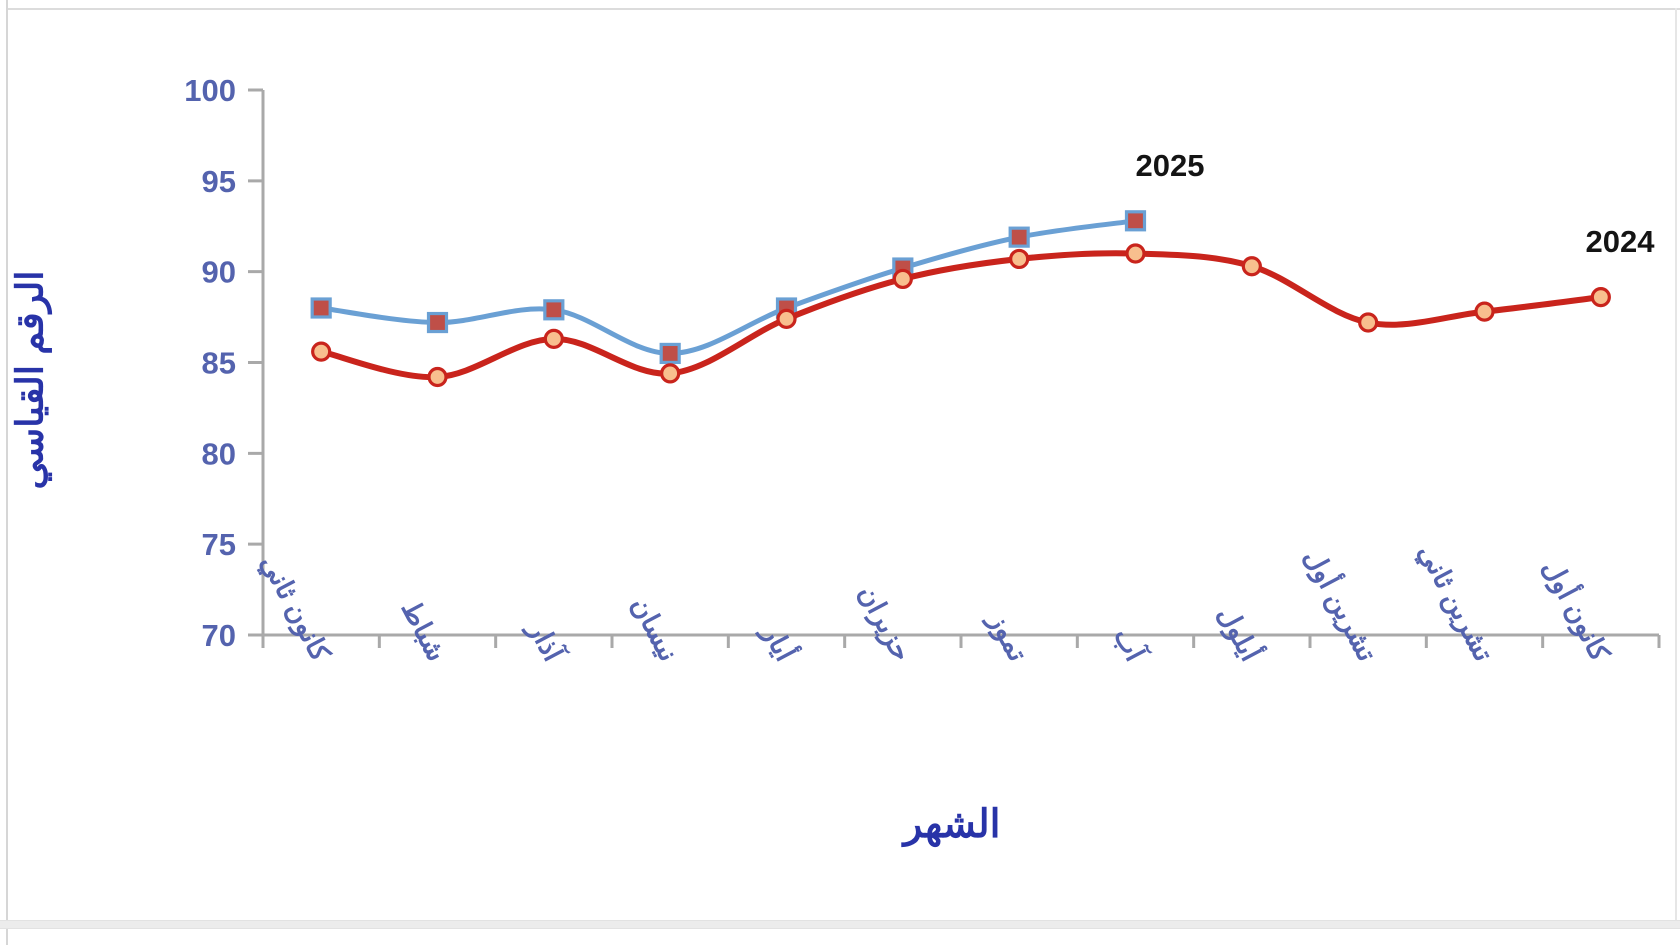  Describe the element at coordinates (1620, 241) in the screenshot. I see `series-label-2024: 2024` at that location.